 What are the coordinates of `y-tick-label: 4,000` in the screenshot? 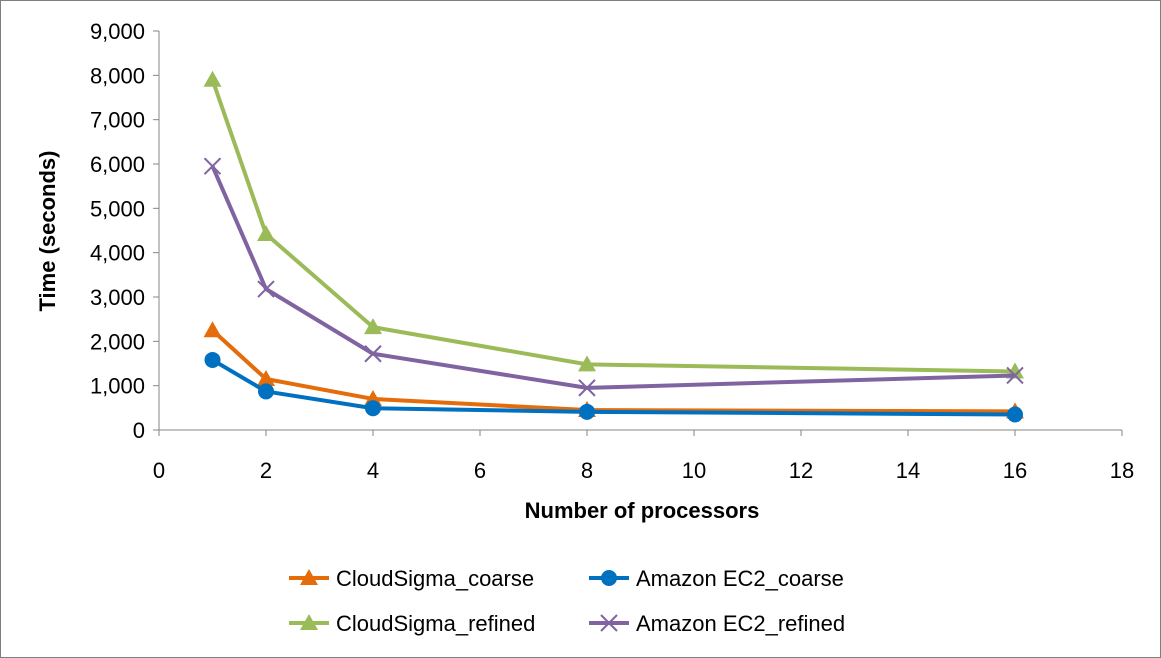 It's located at (117, 253).